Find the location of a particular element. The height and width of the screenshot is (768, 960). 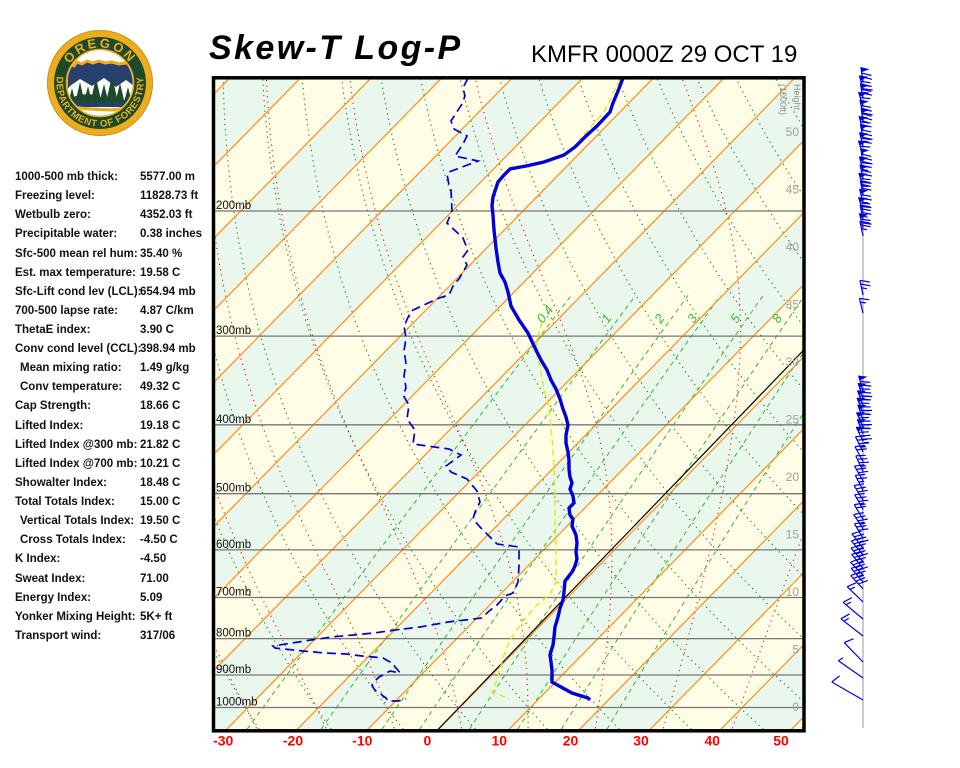

svg-text: 500mb is located at coordinates (233, 489).